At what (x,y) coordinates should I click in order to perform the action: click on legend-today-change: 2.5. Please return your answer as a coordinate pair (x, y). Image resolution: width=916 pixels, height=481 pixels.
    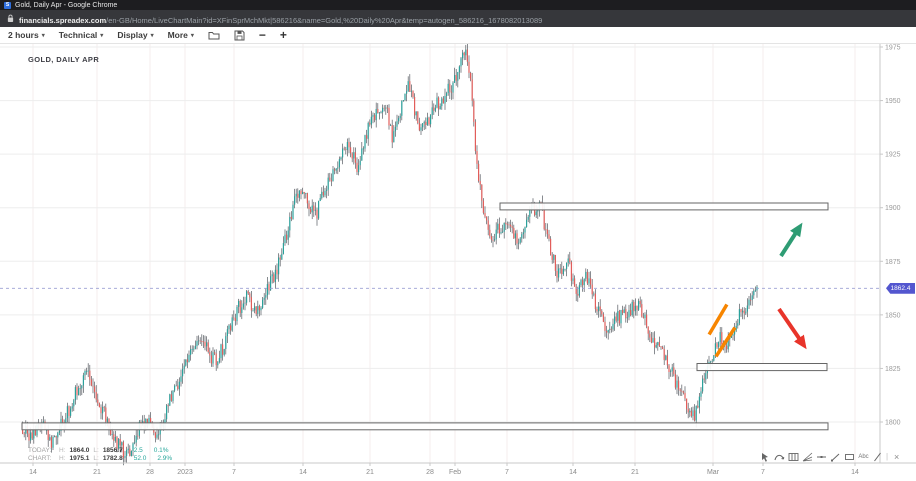
    Looking at the image, I should click on (138, 450).